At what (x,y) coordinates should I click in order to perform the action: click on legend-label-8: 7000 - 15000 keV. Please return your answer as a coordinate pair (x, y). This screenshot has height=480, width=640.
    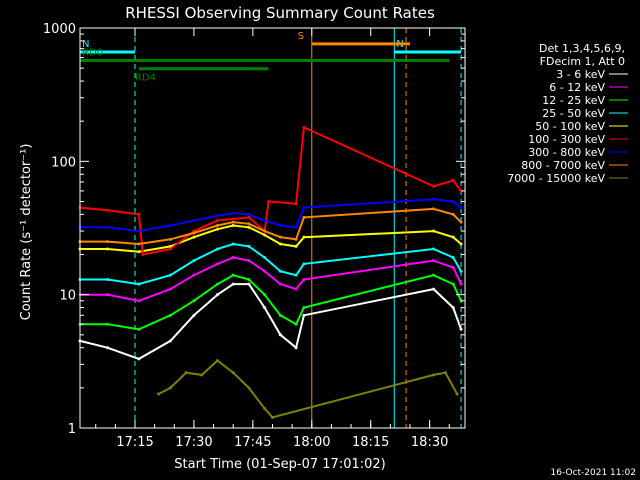
    Looking at the image, I should click on (556, 178).